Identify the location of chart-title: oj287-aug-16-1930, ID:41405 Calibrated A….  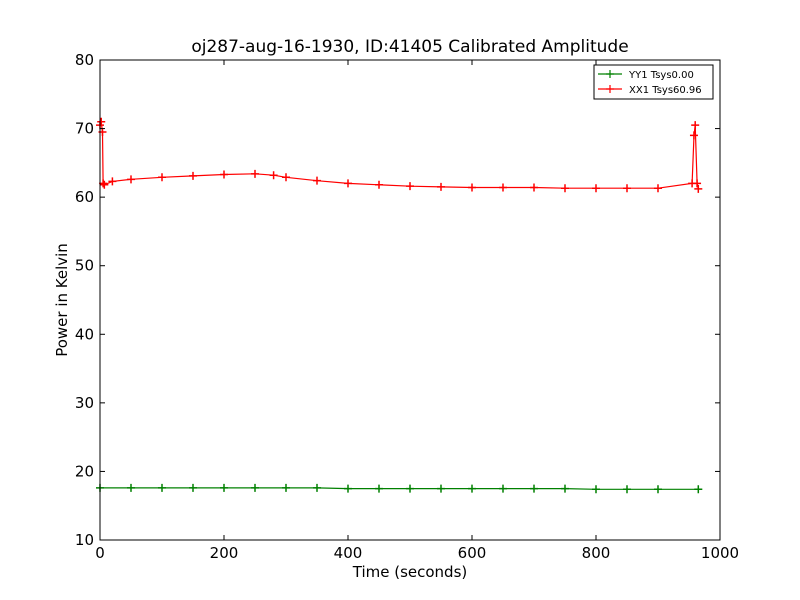
(409, 47).